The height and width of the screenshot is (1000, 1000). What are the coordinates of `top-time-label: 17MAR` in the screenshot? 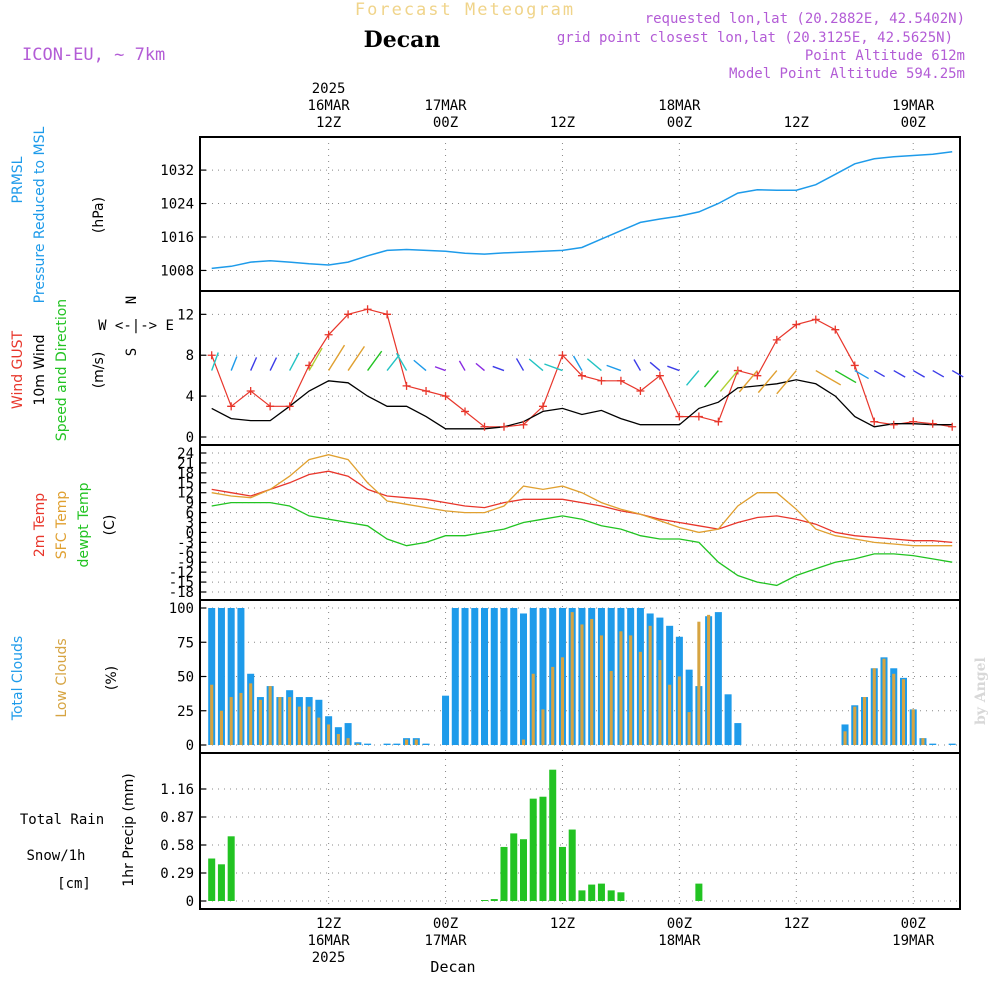 It's located at (445, 106).